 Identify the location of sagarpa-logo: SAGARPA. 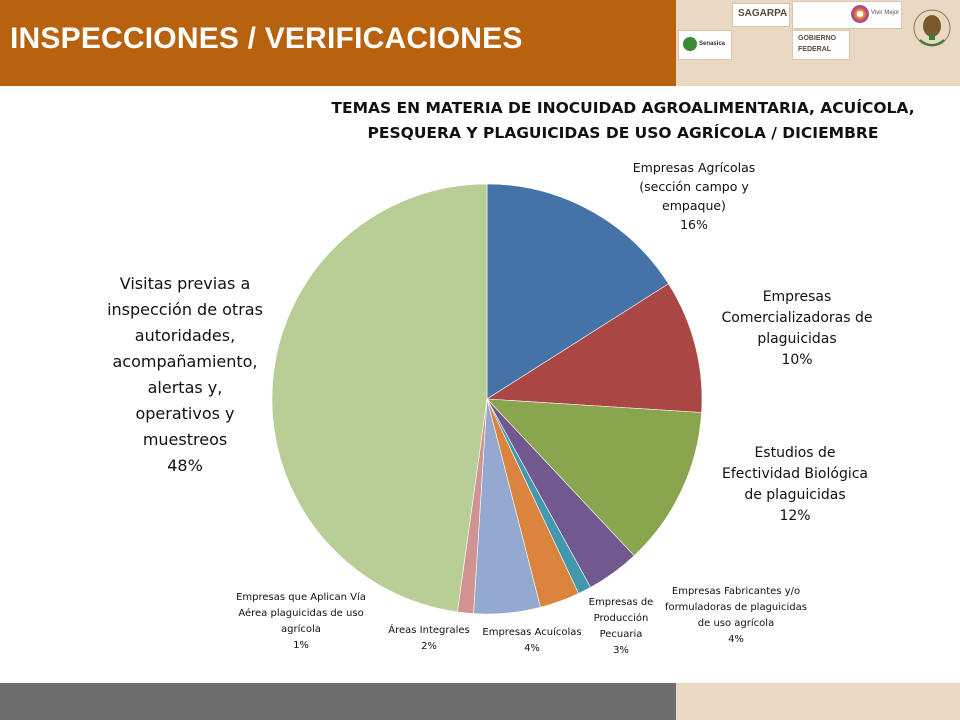
(761, 15).